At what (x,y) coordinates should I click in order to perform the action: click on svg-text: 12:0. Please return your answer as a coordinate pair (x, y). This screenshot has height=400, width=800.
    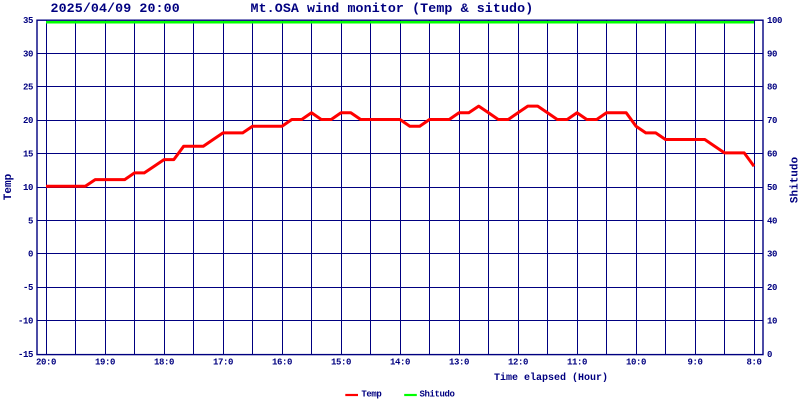
    Looking at the image, I should click on (518, 363).